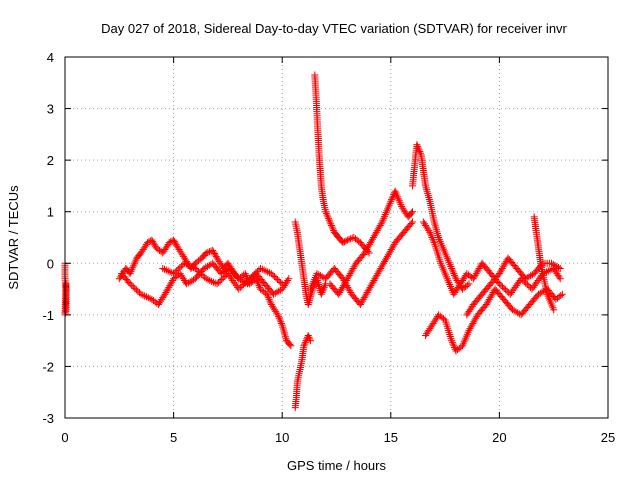  What do you see at coordinates (48, 315) in the screenshot?
I see `y-tick-label: -1` at bounding box center [48, 315].